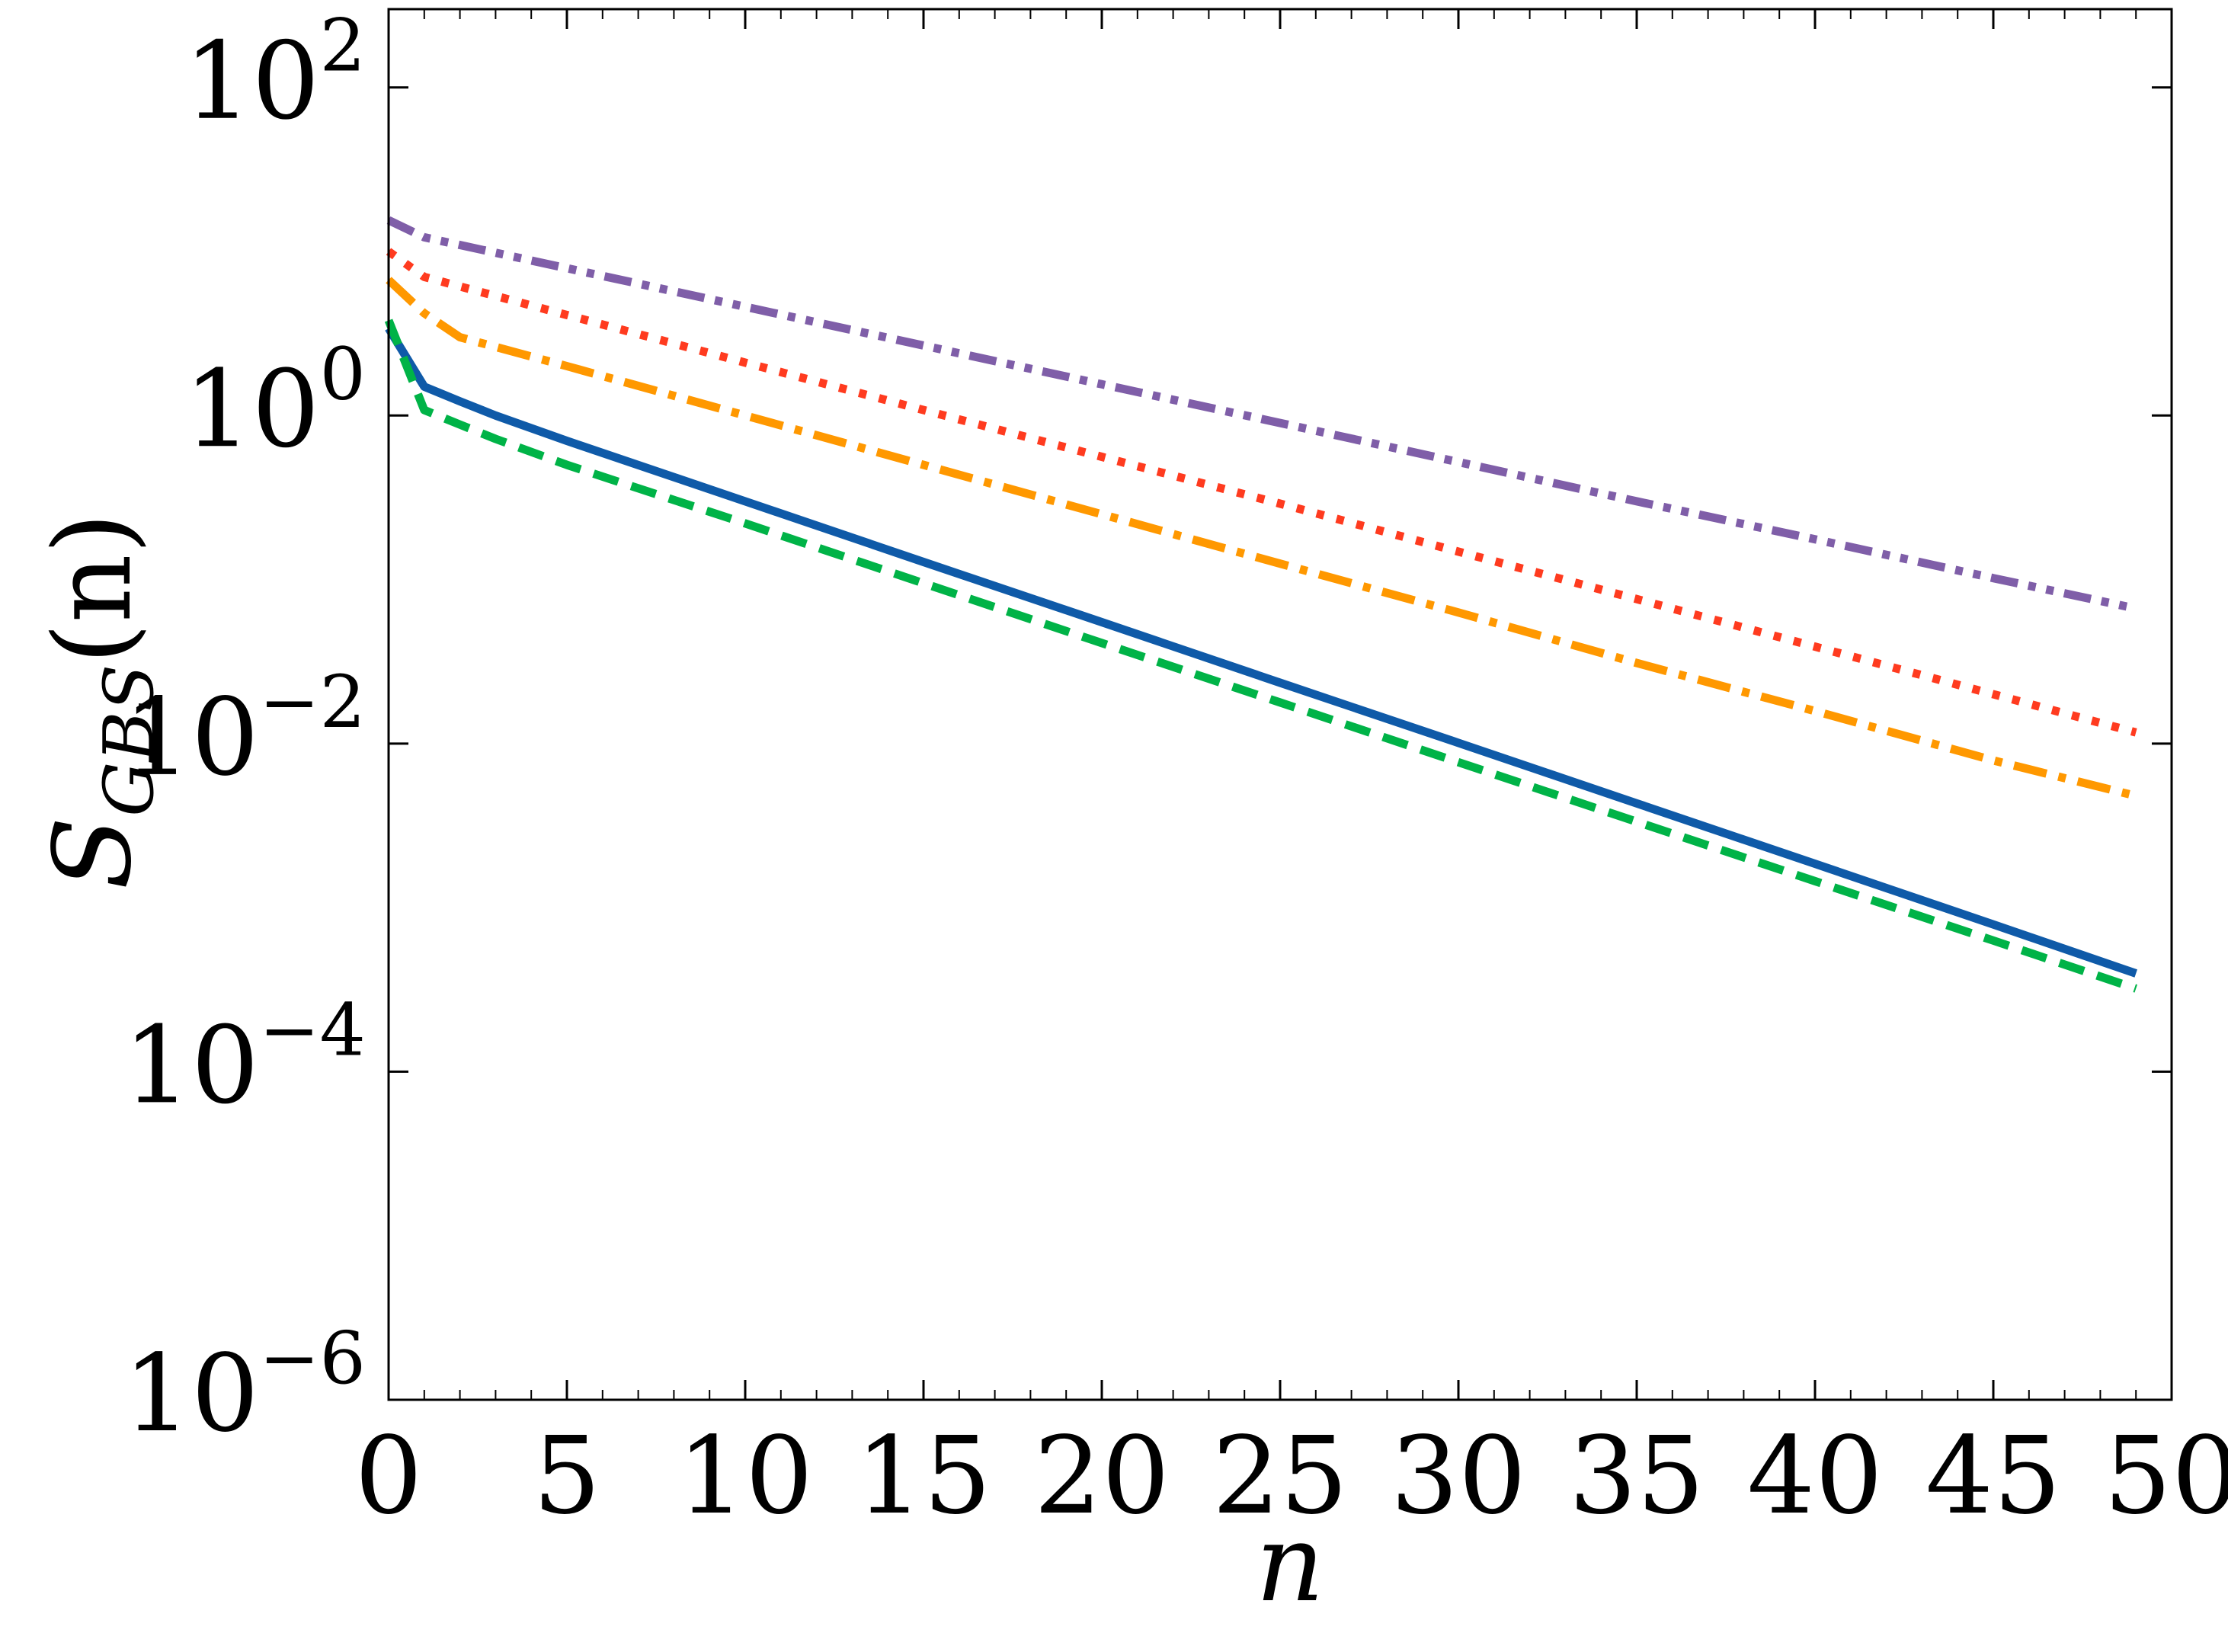  I want to click on y-axis-title-subscript: GBS, so click(129, 740).